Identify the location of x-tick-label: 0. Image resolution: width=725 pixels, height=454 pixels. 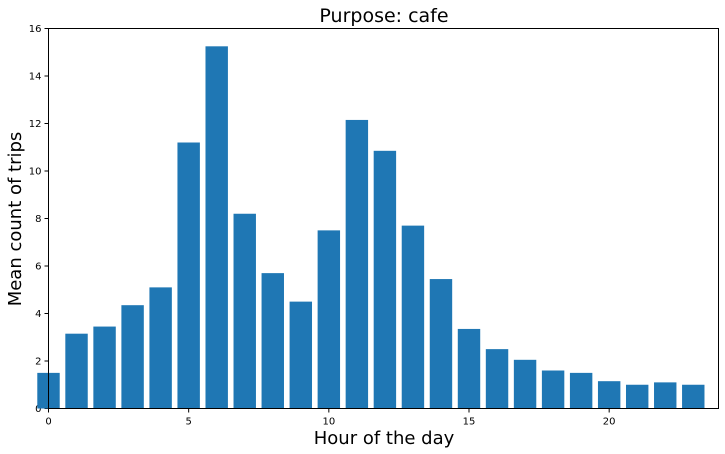
(48, 422).